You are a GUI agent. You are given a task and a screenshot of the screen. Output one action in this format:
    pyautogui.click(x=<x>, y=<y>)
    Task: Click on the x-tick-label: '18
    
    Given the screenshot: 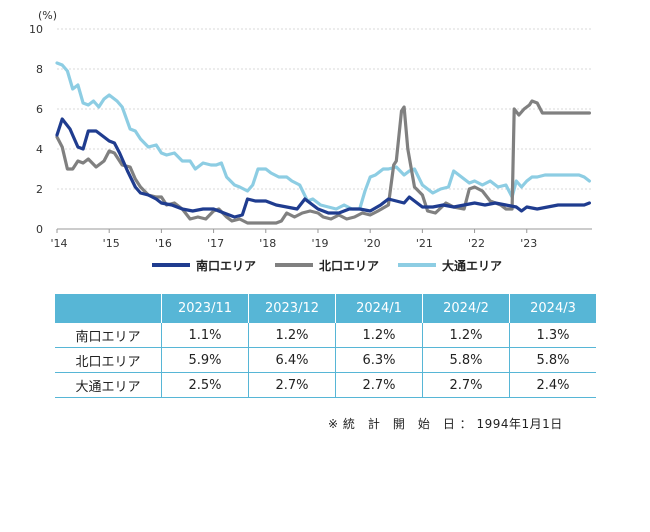 What is the action you would take?
    pyautogui.click(x=267, y=243)
    